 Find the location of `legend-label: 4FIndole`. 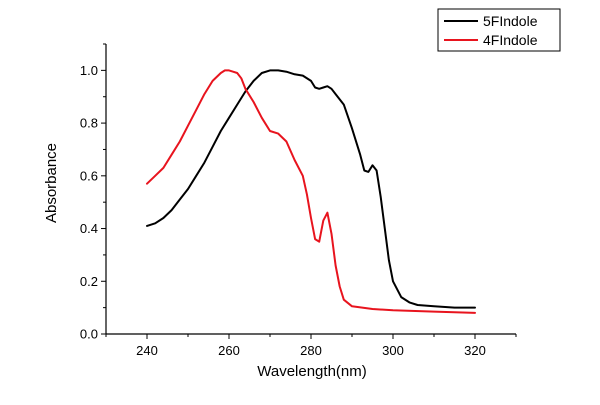

legend-label: 4FIndole is located at coordinates (510, 40).